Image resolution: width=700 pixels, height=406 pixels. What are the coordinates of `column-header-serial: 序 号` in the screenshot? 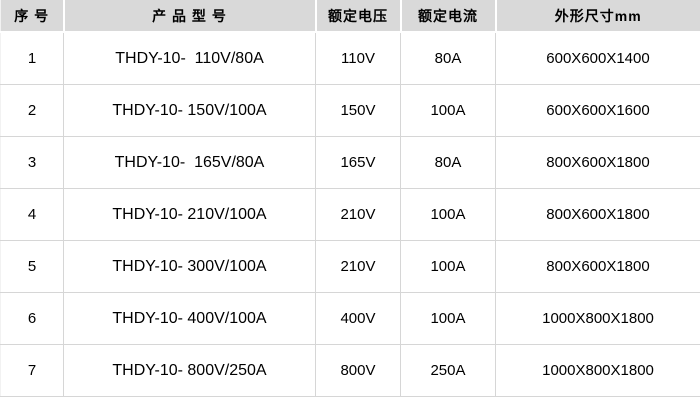 It's located at (32, 16).